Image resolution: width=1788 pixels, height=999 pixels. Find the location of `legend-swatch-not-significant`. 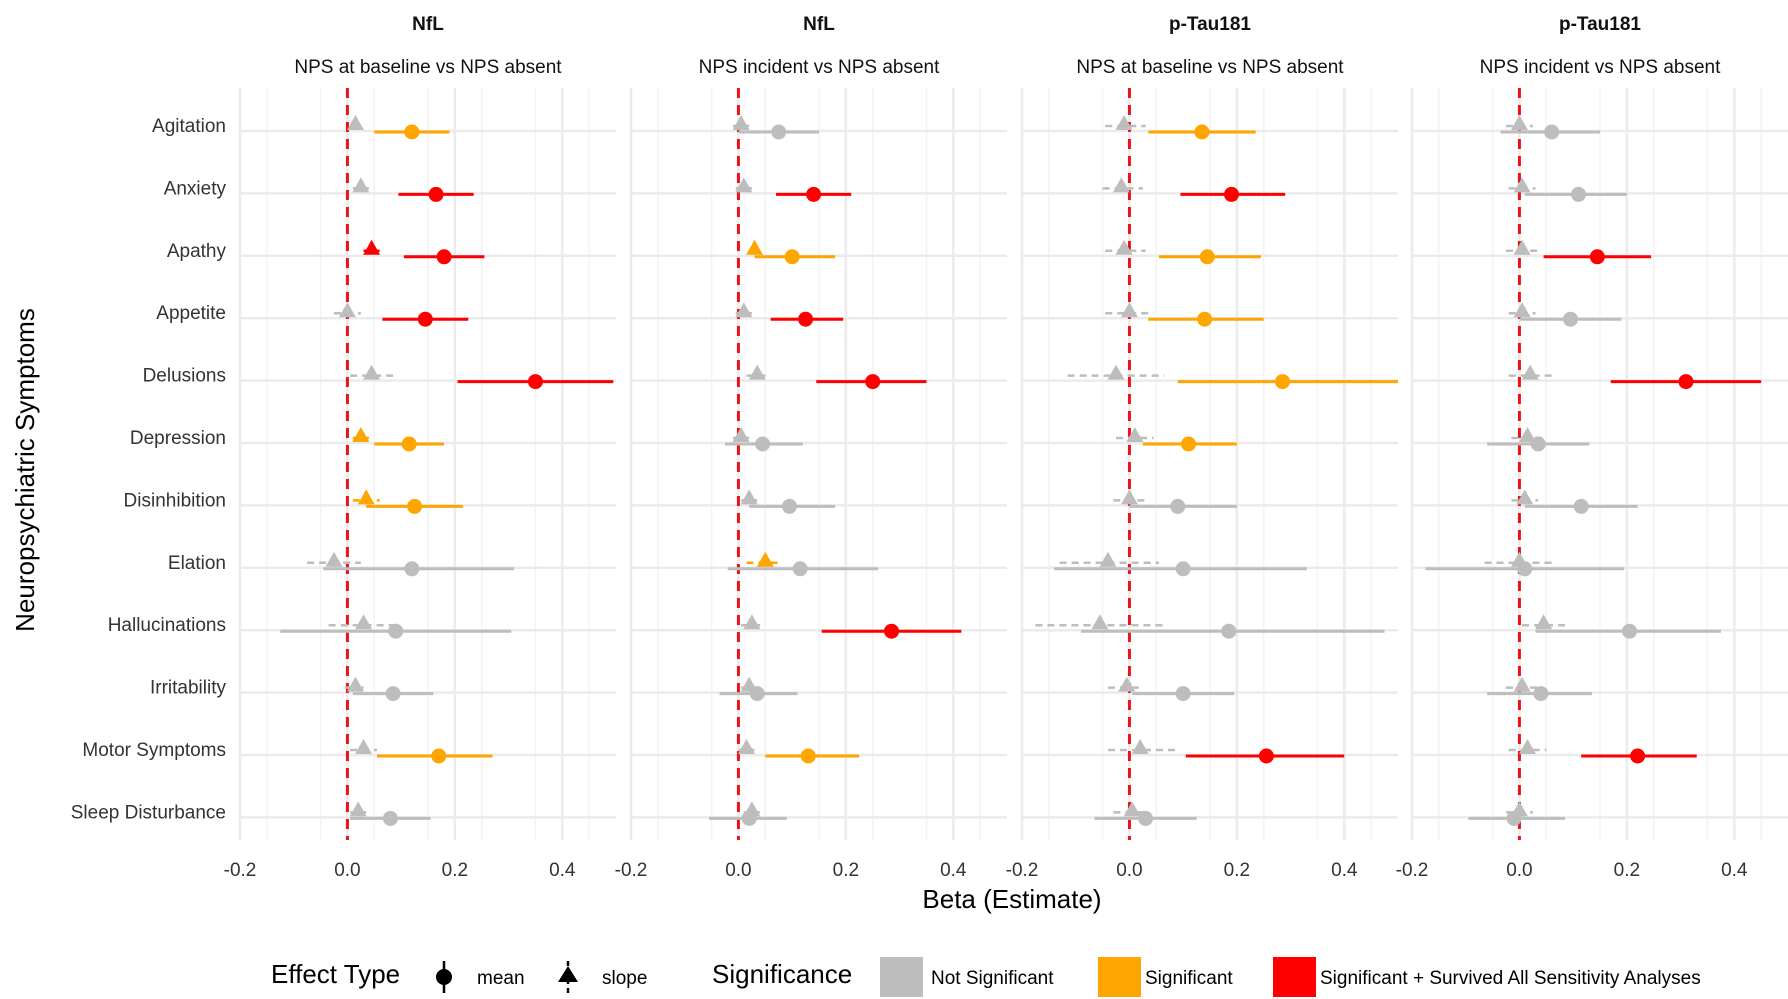

legend-swatch-not-significant is located at coordinates (901, 977).